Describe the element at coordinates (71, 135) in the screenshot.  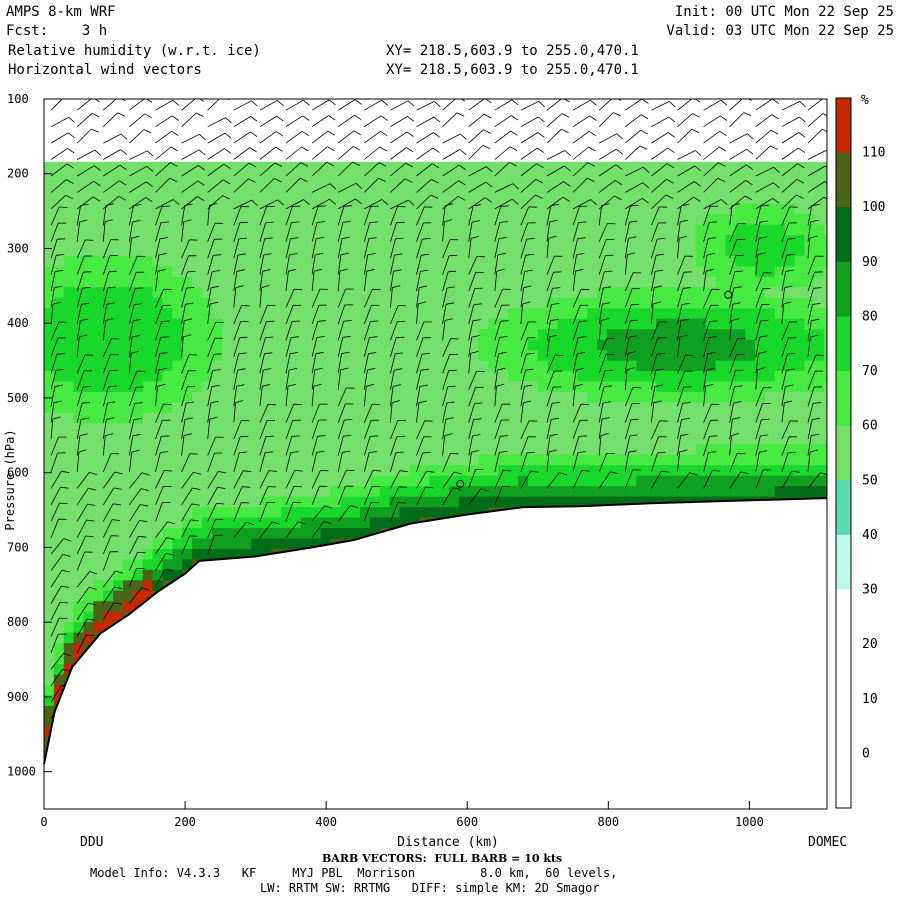
I see `wind-barb-flag` at that location.